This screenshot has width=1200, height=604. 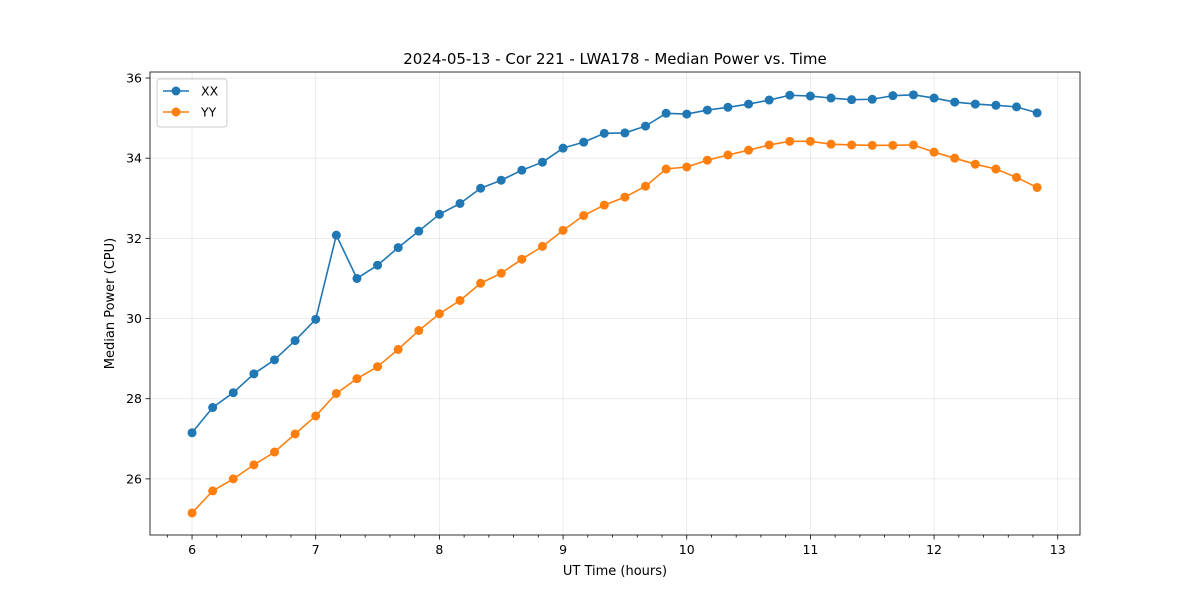 What do you see at coordinates (934, 549) in the screenshot?
I see `x-tick-label: 12` at bounding box center [934, 549].